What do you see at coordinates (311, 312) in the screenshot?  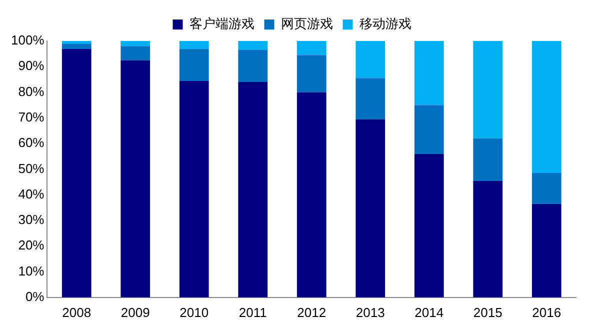 I see `x-tick-label: 2012` at bounding box center [311, 312].